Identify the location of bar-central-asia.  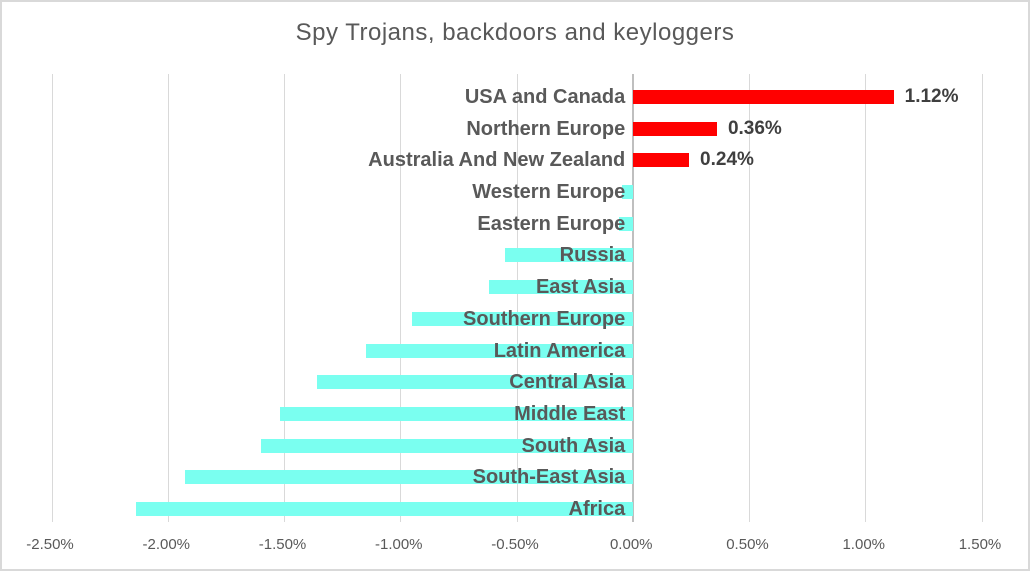
(475, 382).